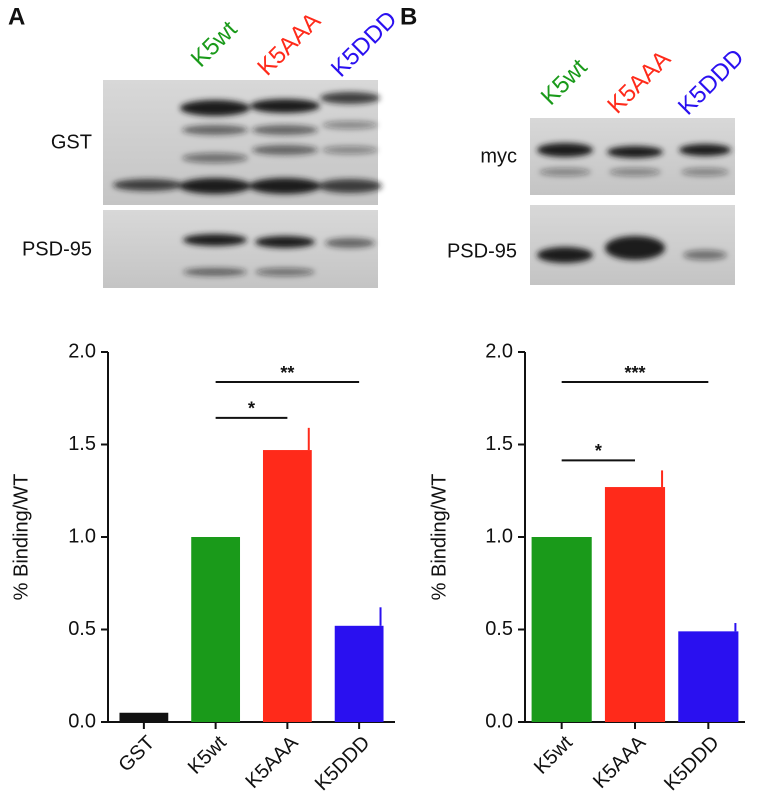 This screenshot has width=760, height=804. Describe the element at coordinates (498, 156) in the screenshot. I see `blot-label: myc` at that location.